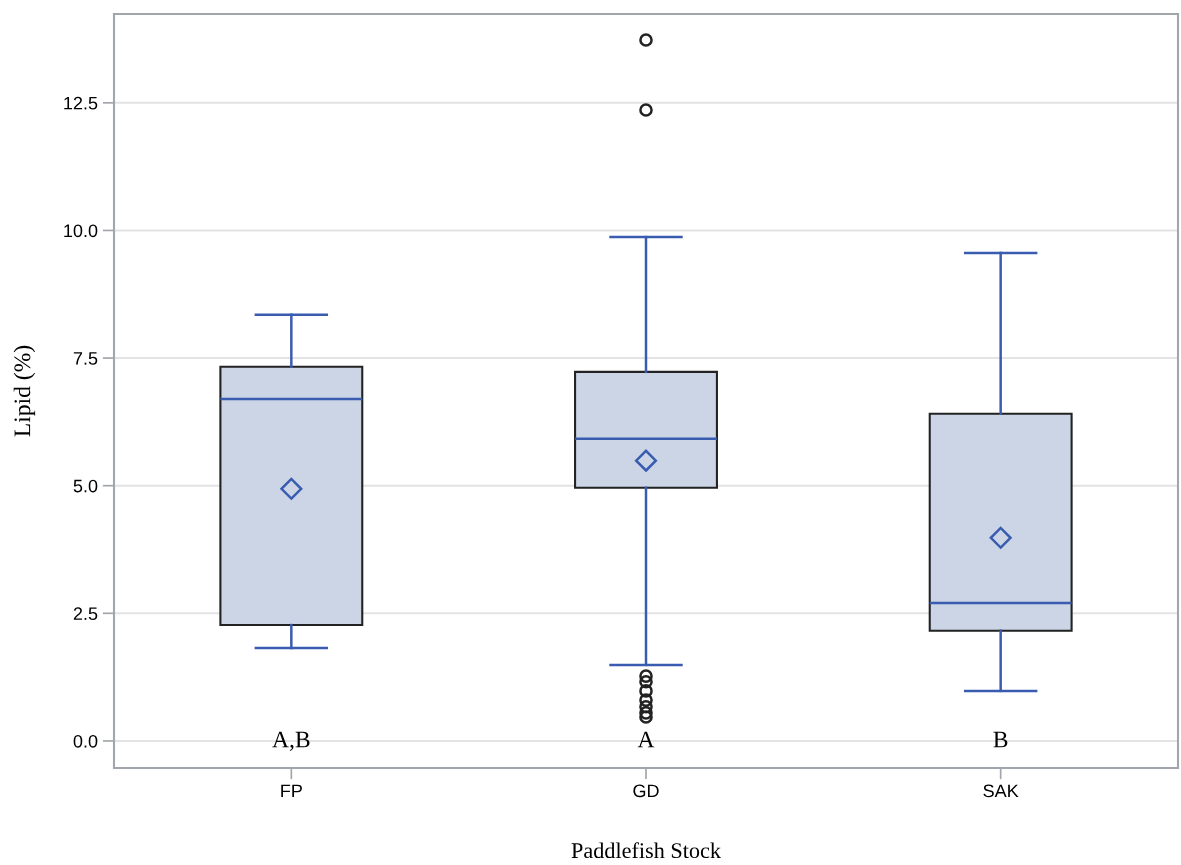 This screenshot has width=1181, height=865. What do you see at coordinates (646, 850) in the screenshot?
I see `x-axis-title: Paddlefish Stock` at bounding box center [646, 850].